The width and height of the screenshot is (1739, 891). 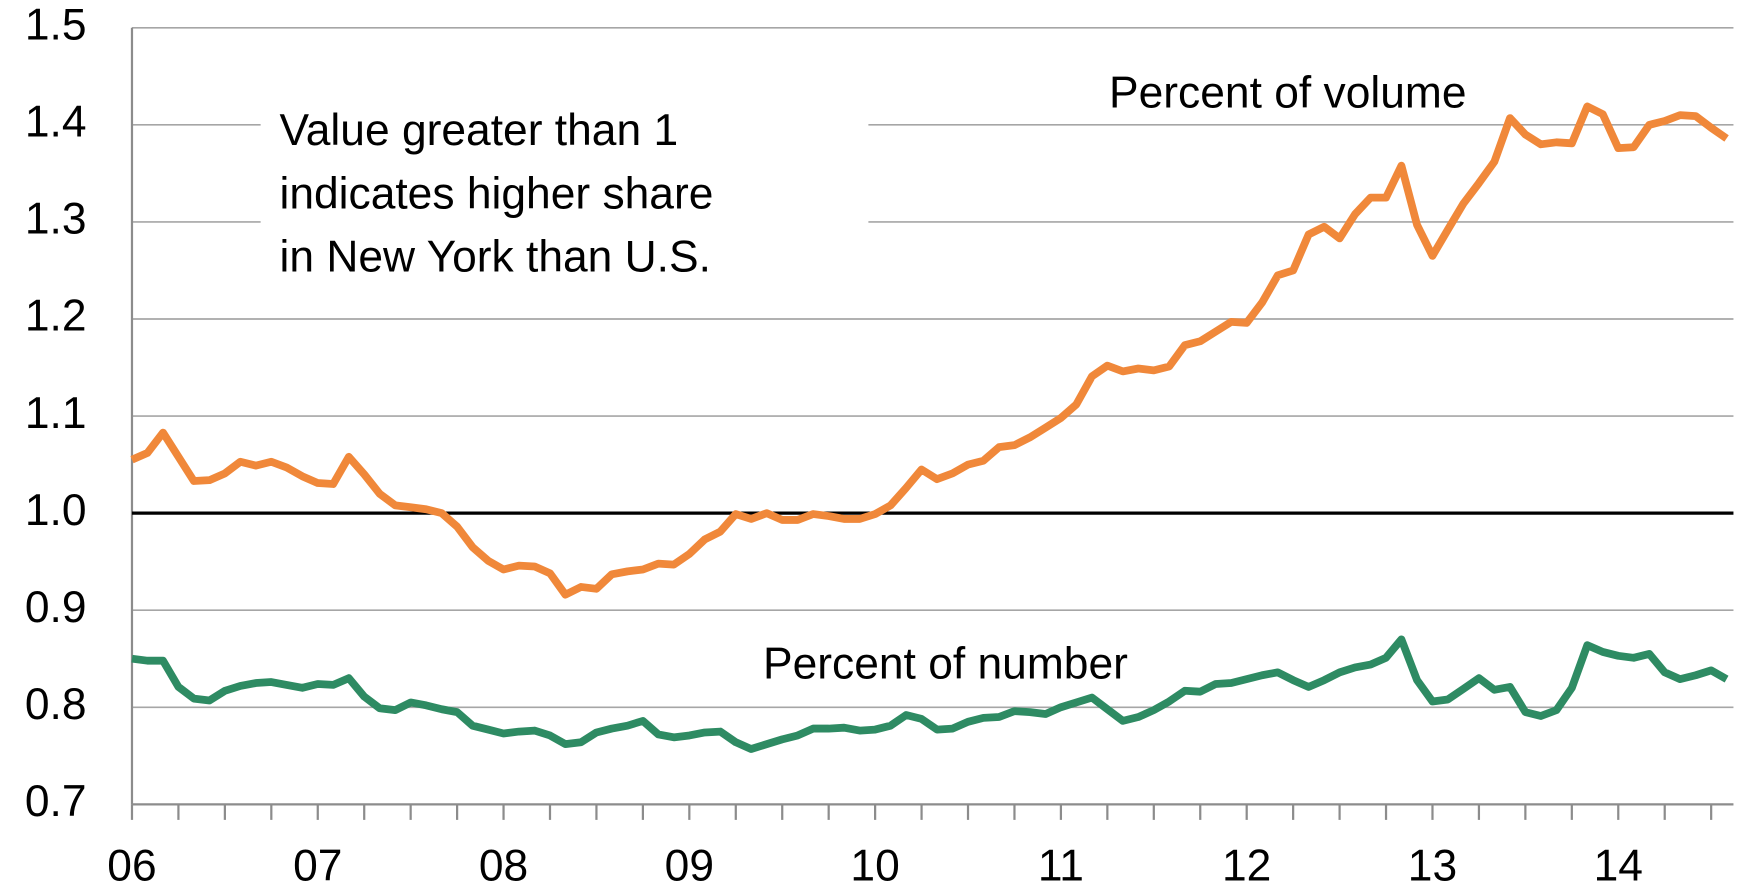 I want to click on x-tick-label: 06, so click(x=131, y=865).